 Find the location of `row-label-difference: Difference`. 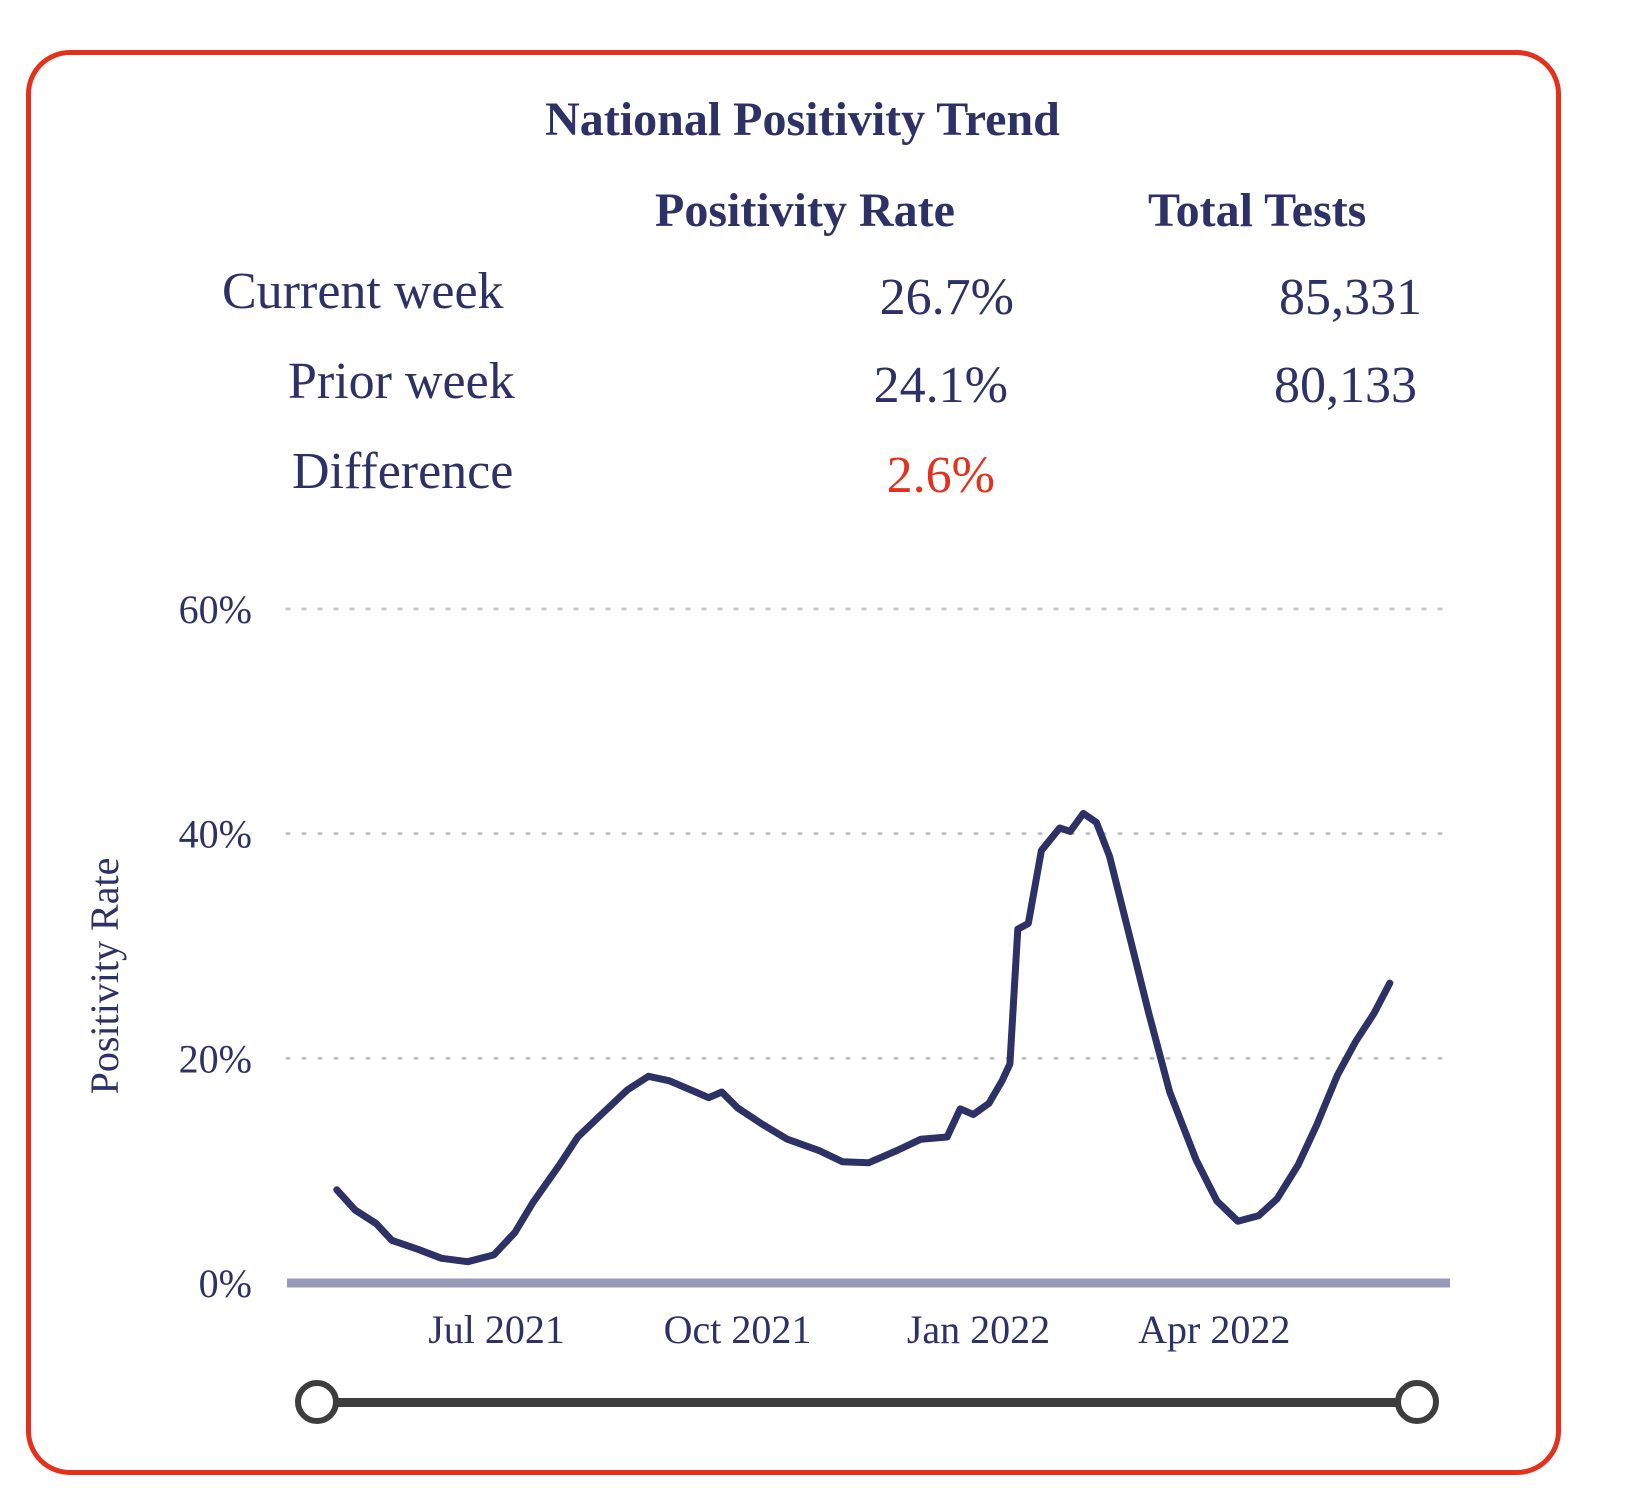

row-label-difference: Difference is located at coordinates (403, 471).